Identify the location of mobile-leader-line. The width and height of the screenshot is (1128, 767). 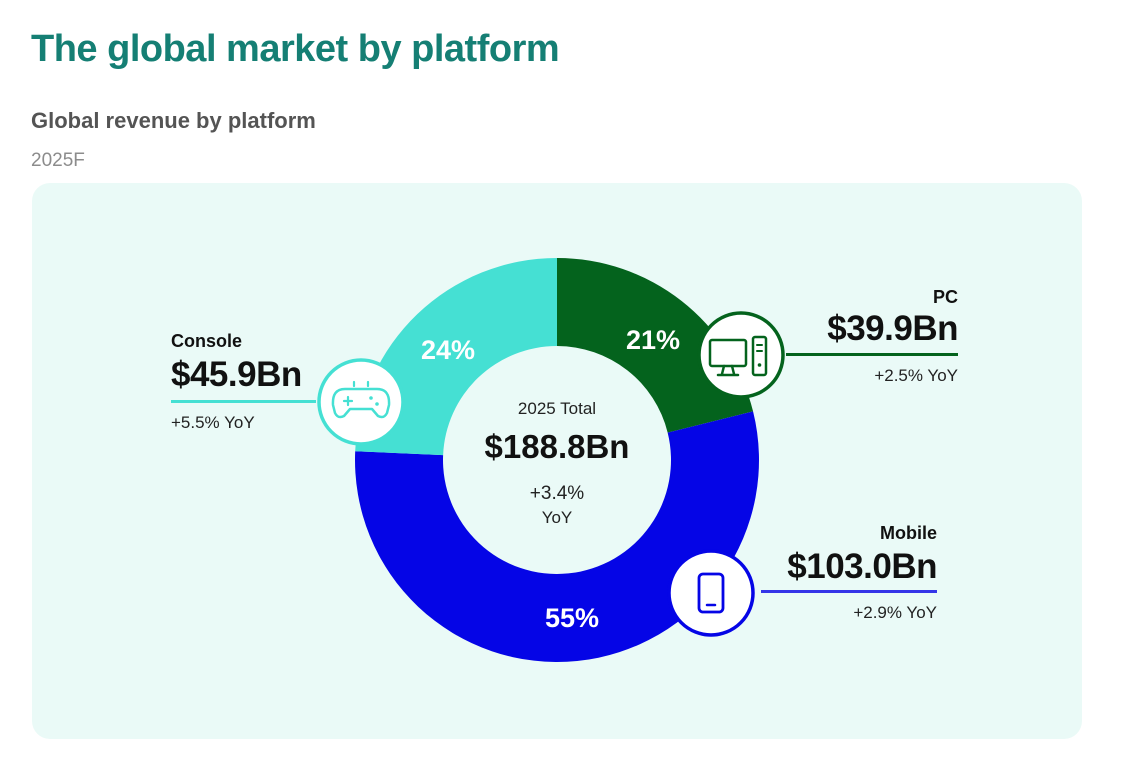
(849, 591).